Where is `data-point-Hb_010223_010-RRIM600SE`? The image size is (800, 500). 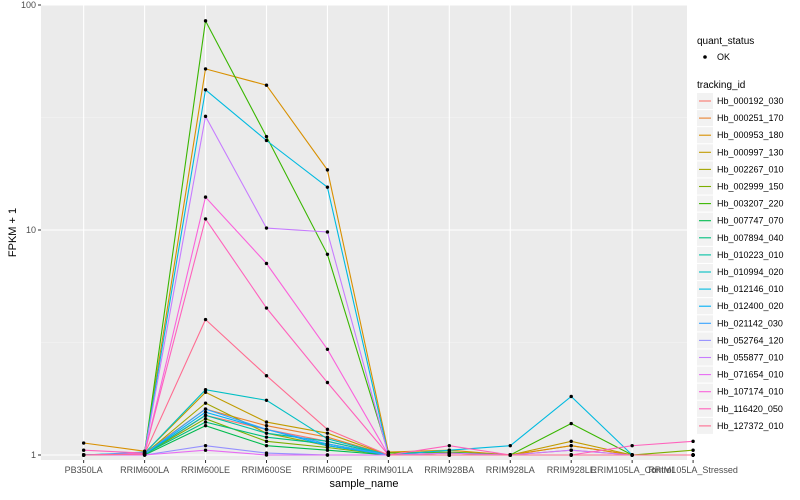 data-point-Hb_010223_010-RRIM600SE is located at coordinates (266, 433).